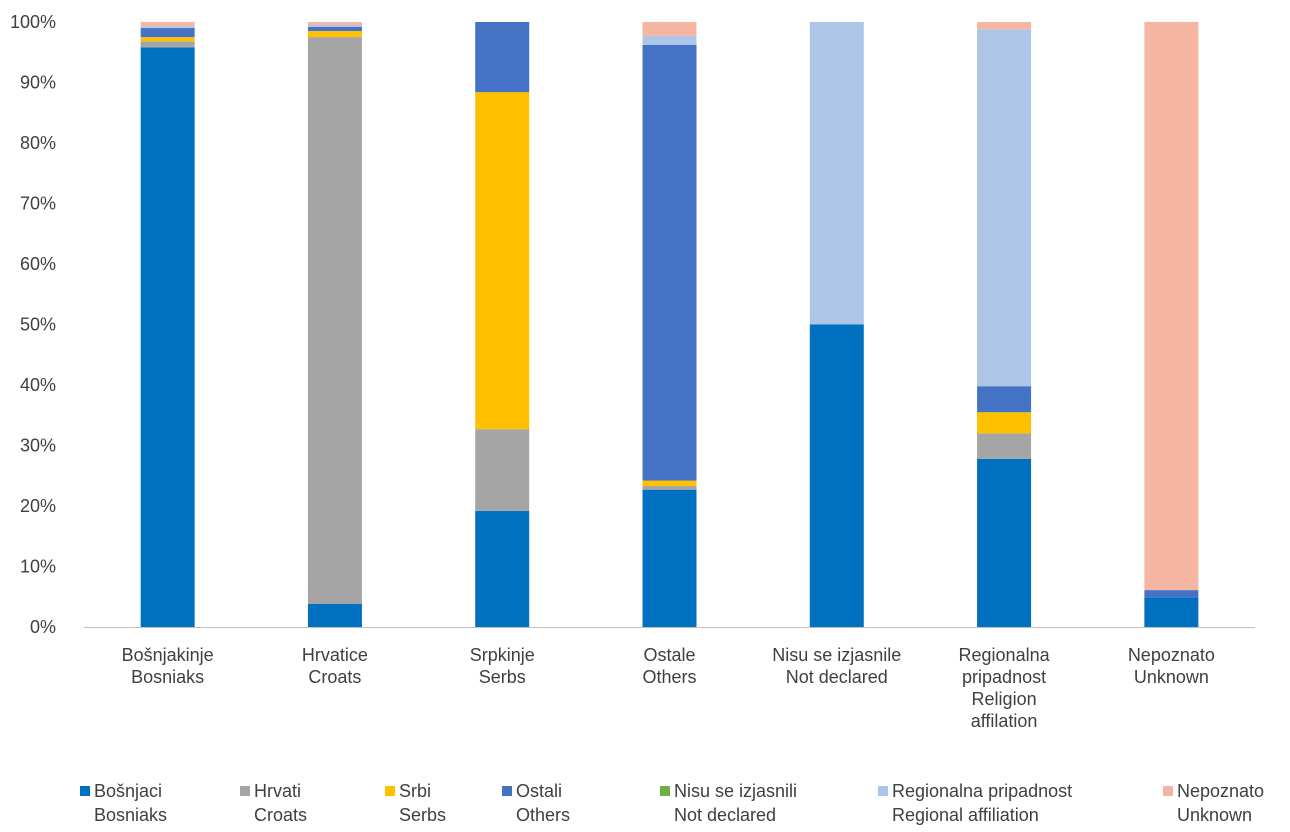  I want to click on legend-label: Hrvati Croats, so click(280, 803).